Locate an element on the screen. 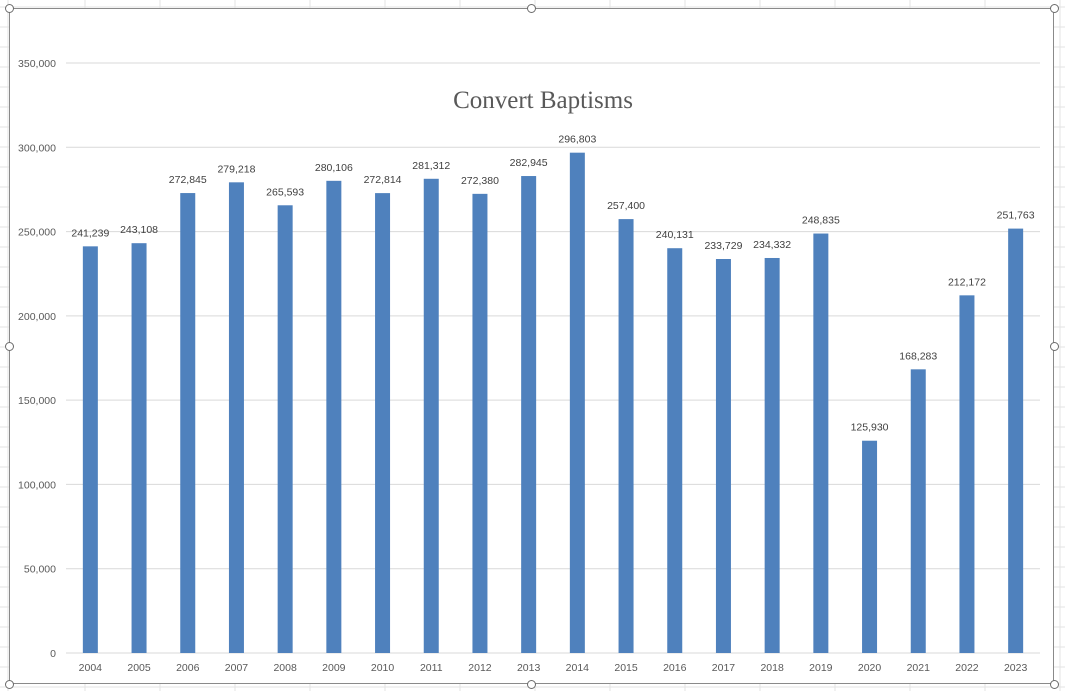 Image resolution: width=1065 pixels, height=691 pixels. bar-2013 is located at coordinates (529, 414).